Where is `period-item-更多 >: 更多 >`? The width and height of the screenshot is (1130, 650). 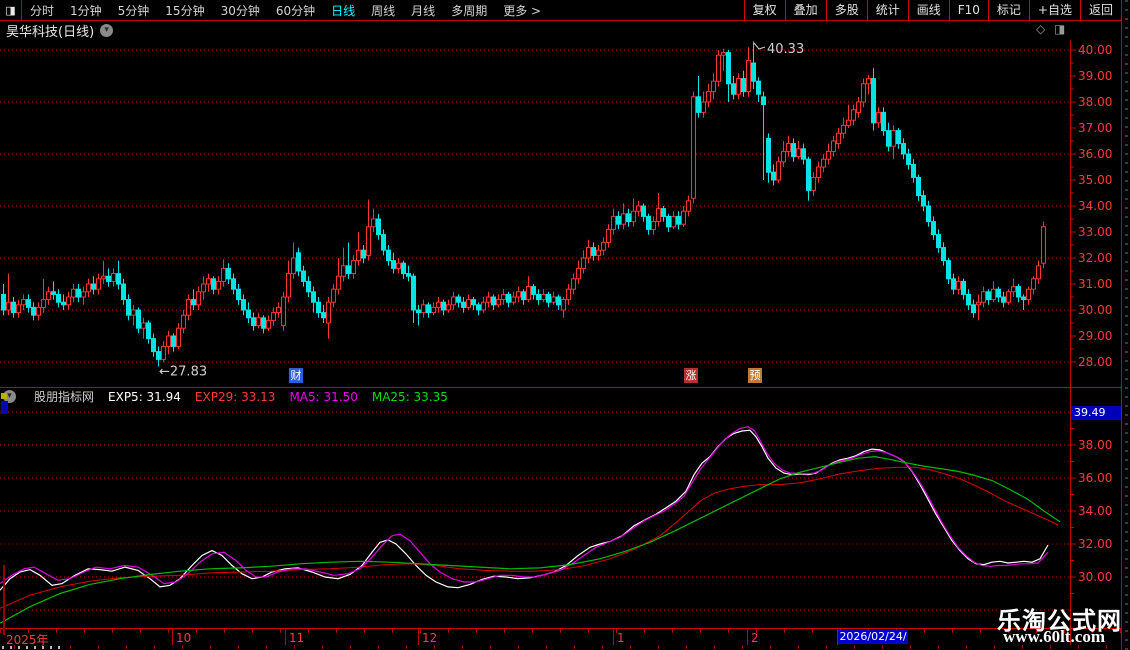 period-item-更多 >: 更多 > is located at coordinates (522, 10).